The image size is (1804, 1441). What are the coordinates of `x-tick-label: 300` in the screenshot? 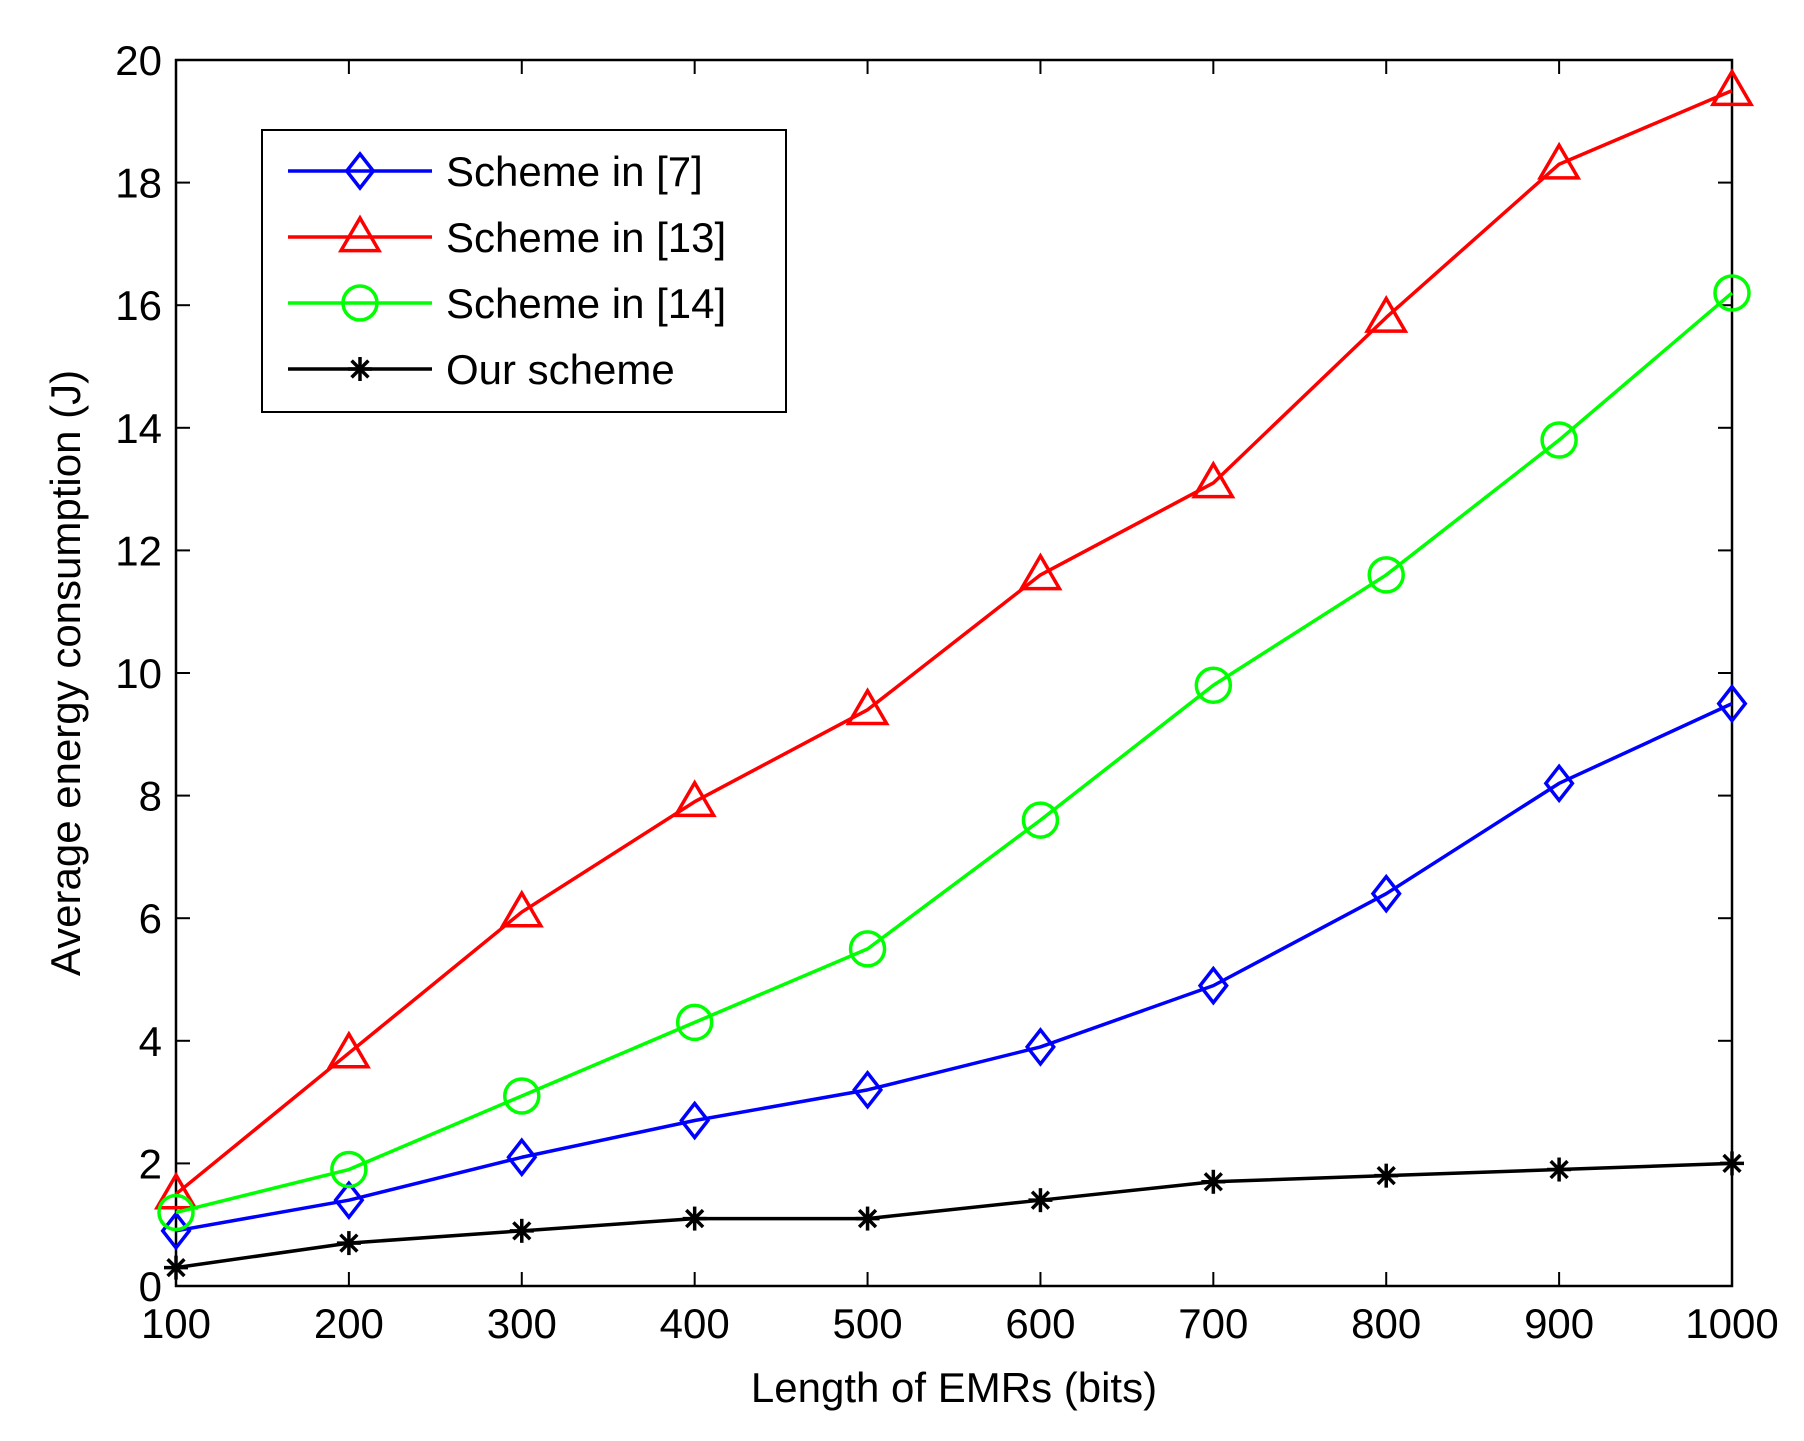 It's located at (522, 1323).